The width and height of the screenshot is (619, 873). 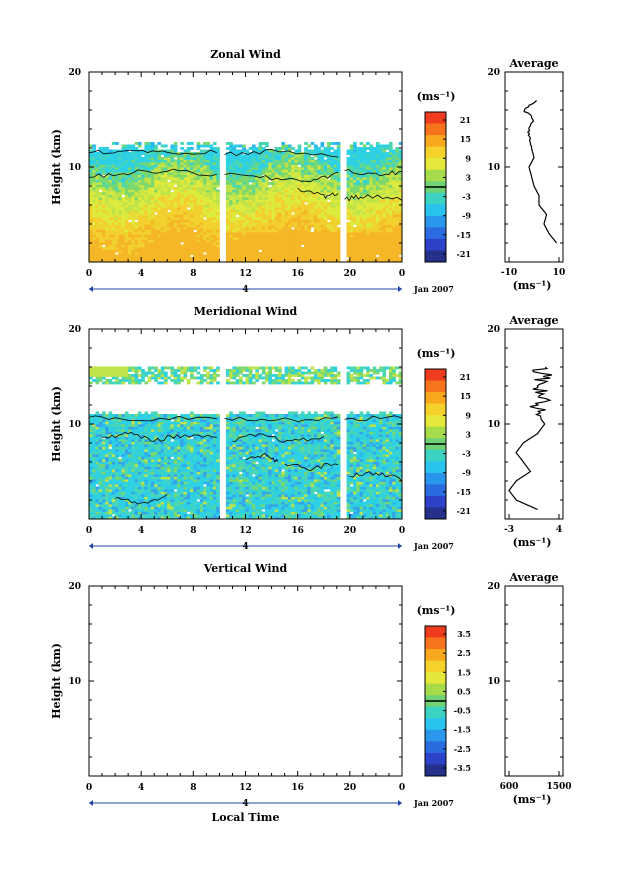 What do you see at coordinates (245, 54) in the screenshot?
I see `panel-title: Zonal Wind` at bounding box center [245, 54].